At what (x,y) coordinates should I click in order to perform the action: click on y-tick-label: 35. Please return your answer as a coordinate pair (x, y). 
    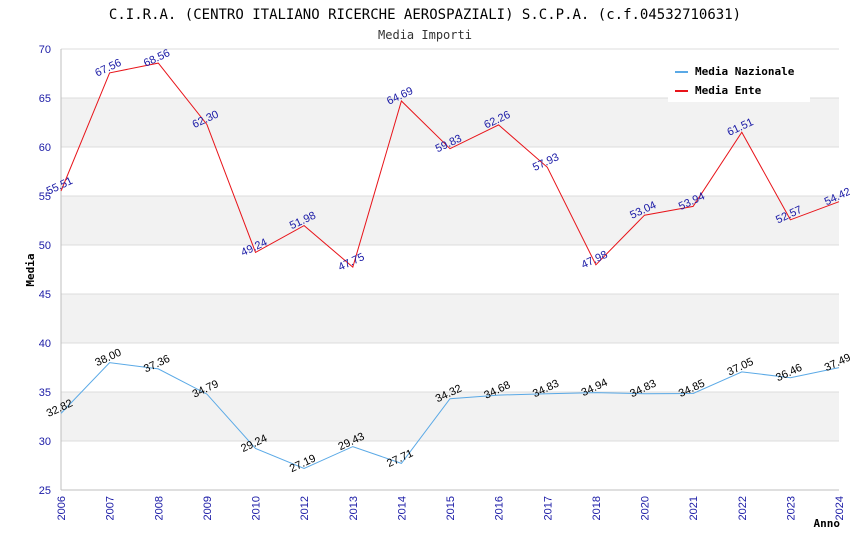
    Looking at the image, I should click on (45, 393).